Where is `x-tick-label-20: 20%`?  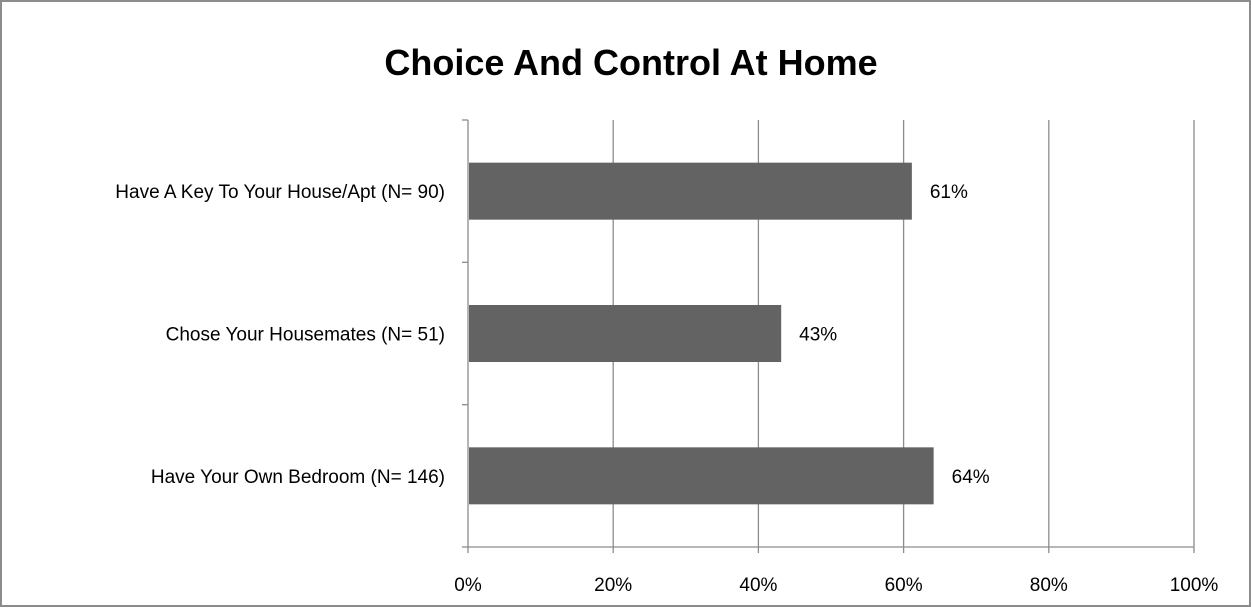
x-tick-label-20: 20% is located at coordinates (613, 585).